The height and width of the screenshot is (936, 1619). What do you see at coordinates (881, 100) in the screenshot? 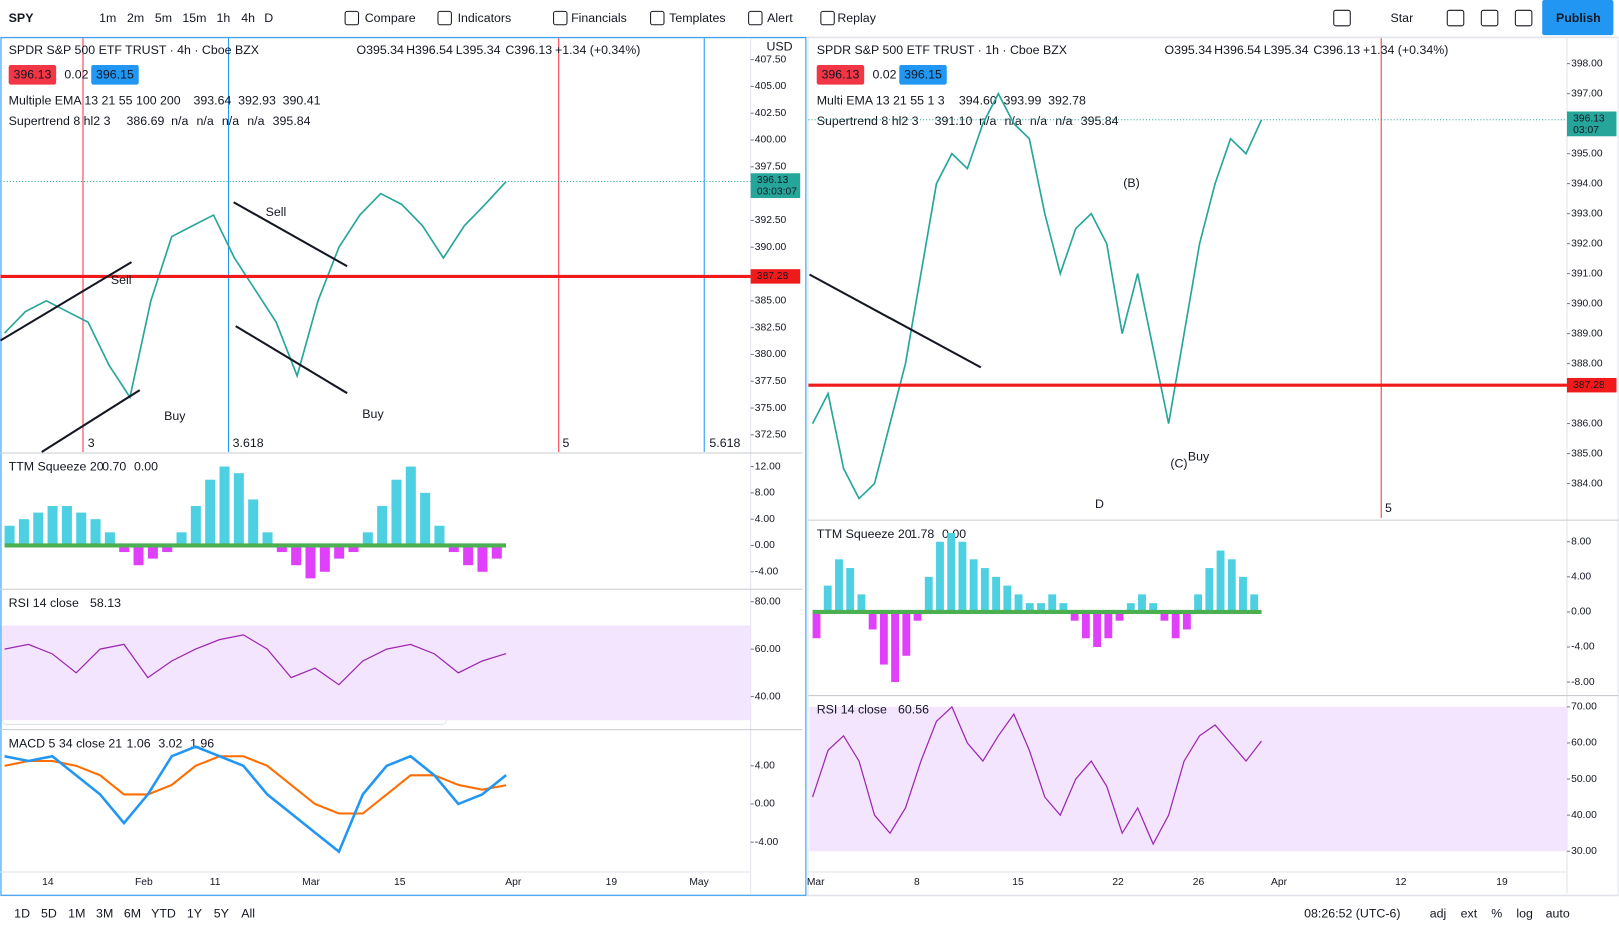
I see `indicator-name: Multi EMA 13 21 55 1 3` at bounding box center [881, 100].